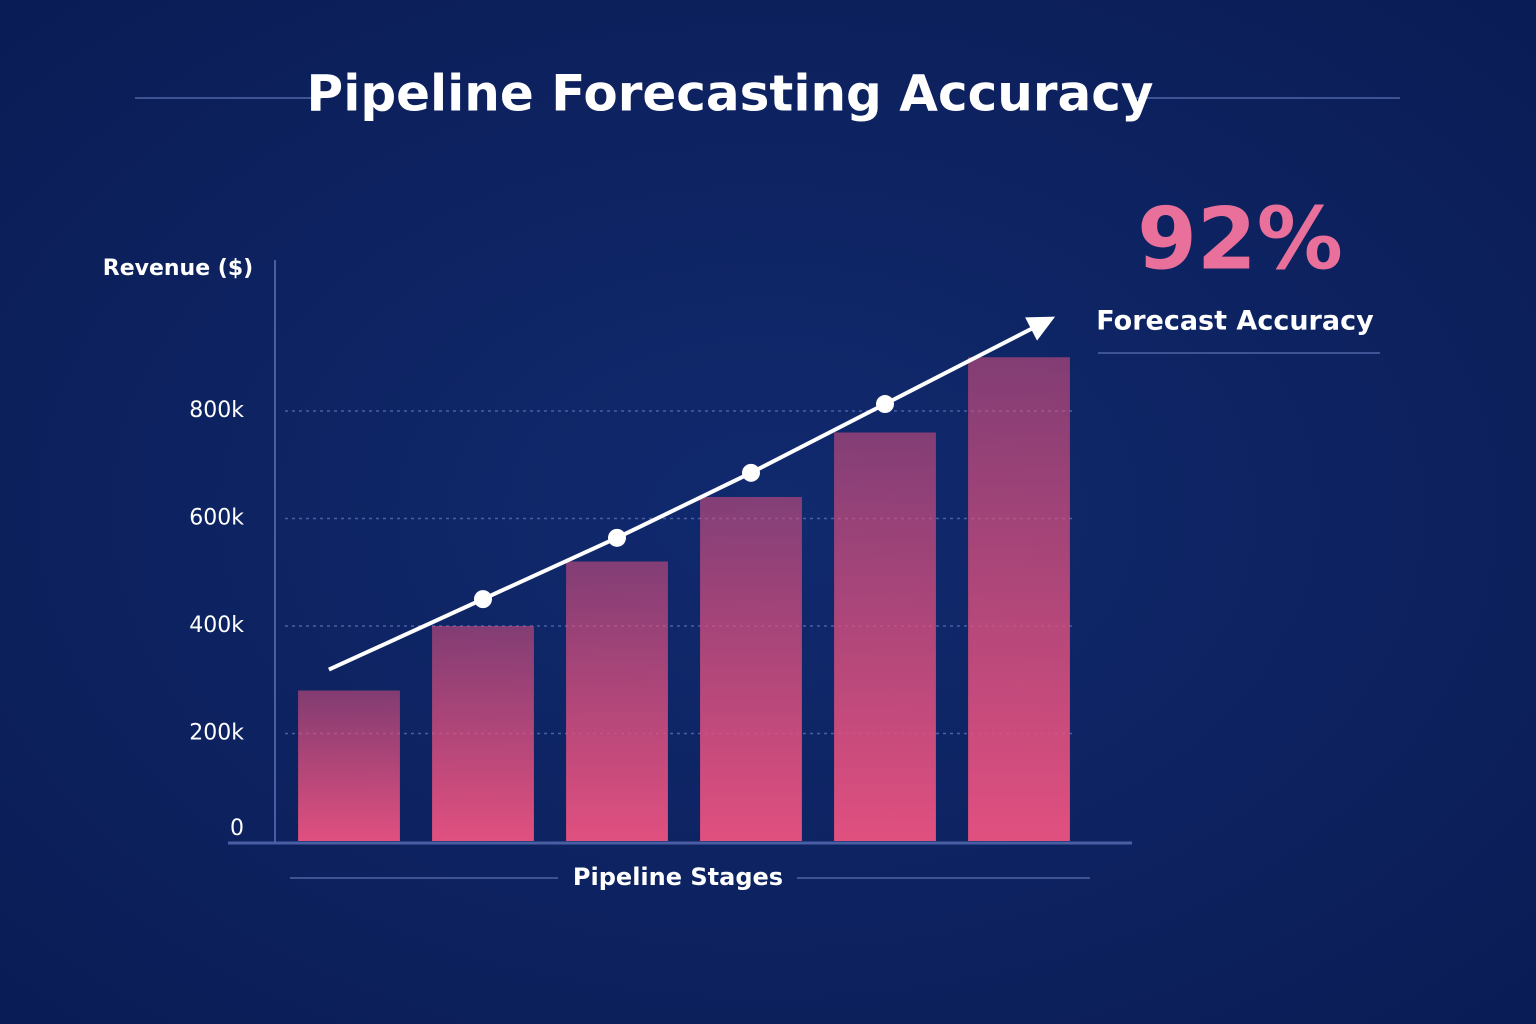 The width and height of the screenshot is (1536, 1024). What do you see at coordinates (730, 94) in the screenshot?
I see `chart-title: Pipeline Forecasting Accuracy` at bounding box center [730, 94].